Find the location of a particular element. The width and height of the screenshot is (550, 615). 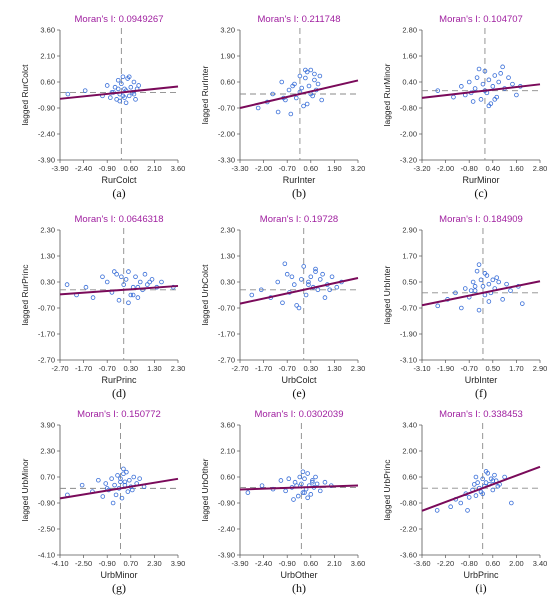

chart-title: Moran's I: 0.0302039 is located at coordinates (299, 414).